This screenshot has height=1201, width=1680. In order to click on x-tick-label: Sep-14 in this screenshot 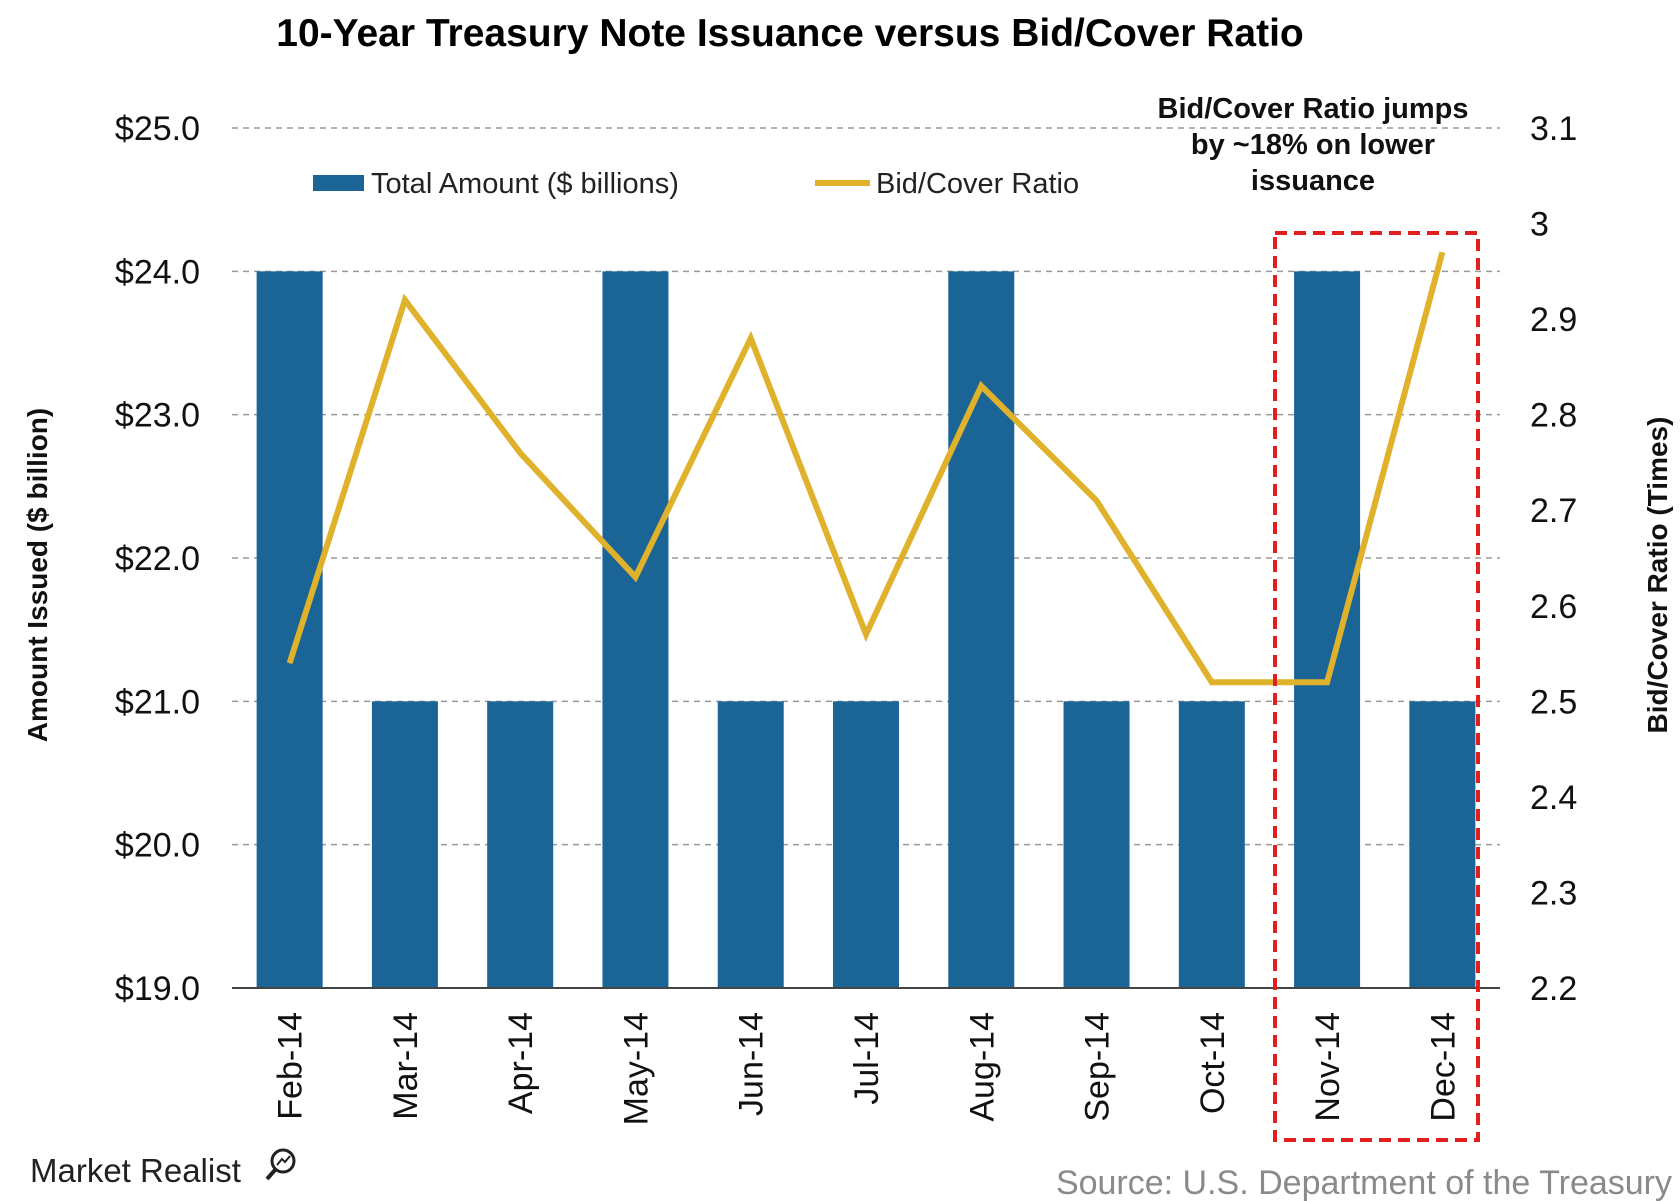, I will do `click(1098, 1067)`.